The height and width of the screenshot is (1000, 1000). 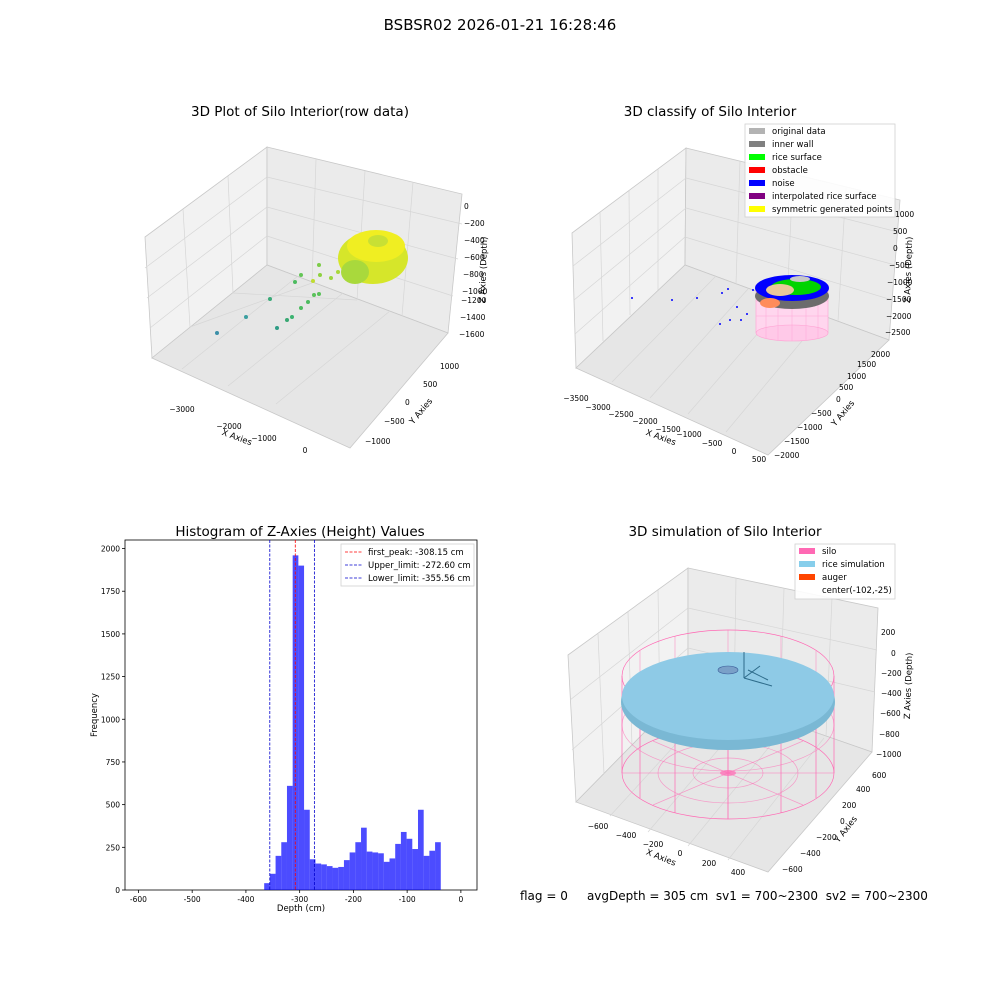 I want to click on panel4-z-tick: −200, so click(x=891, y=673).